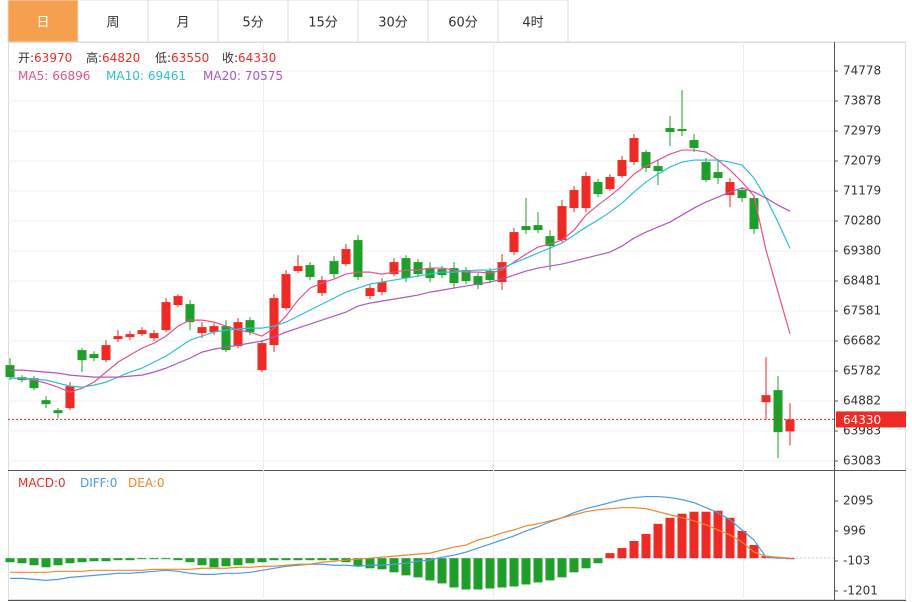 The height and width of the screenshot is (602, 912). I want to click on tab-label: 月, so click(182, 23).